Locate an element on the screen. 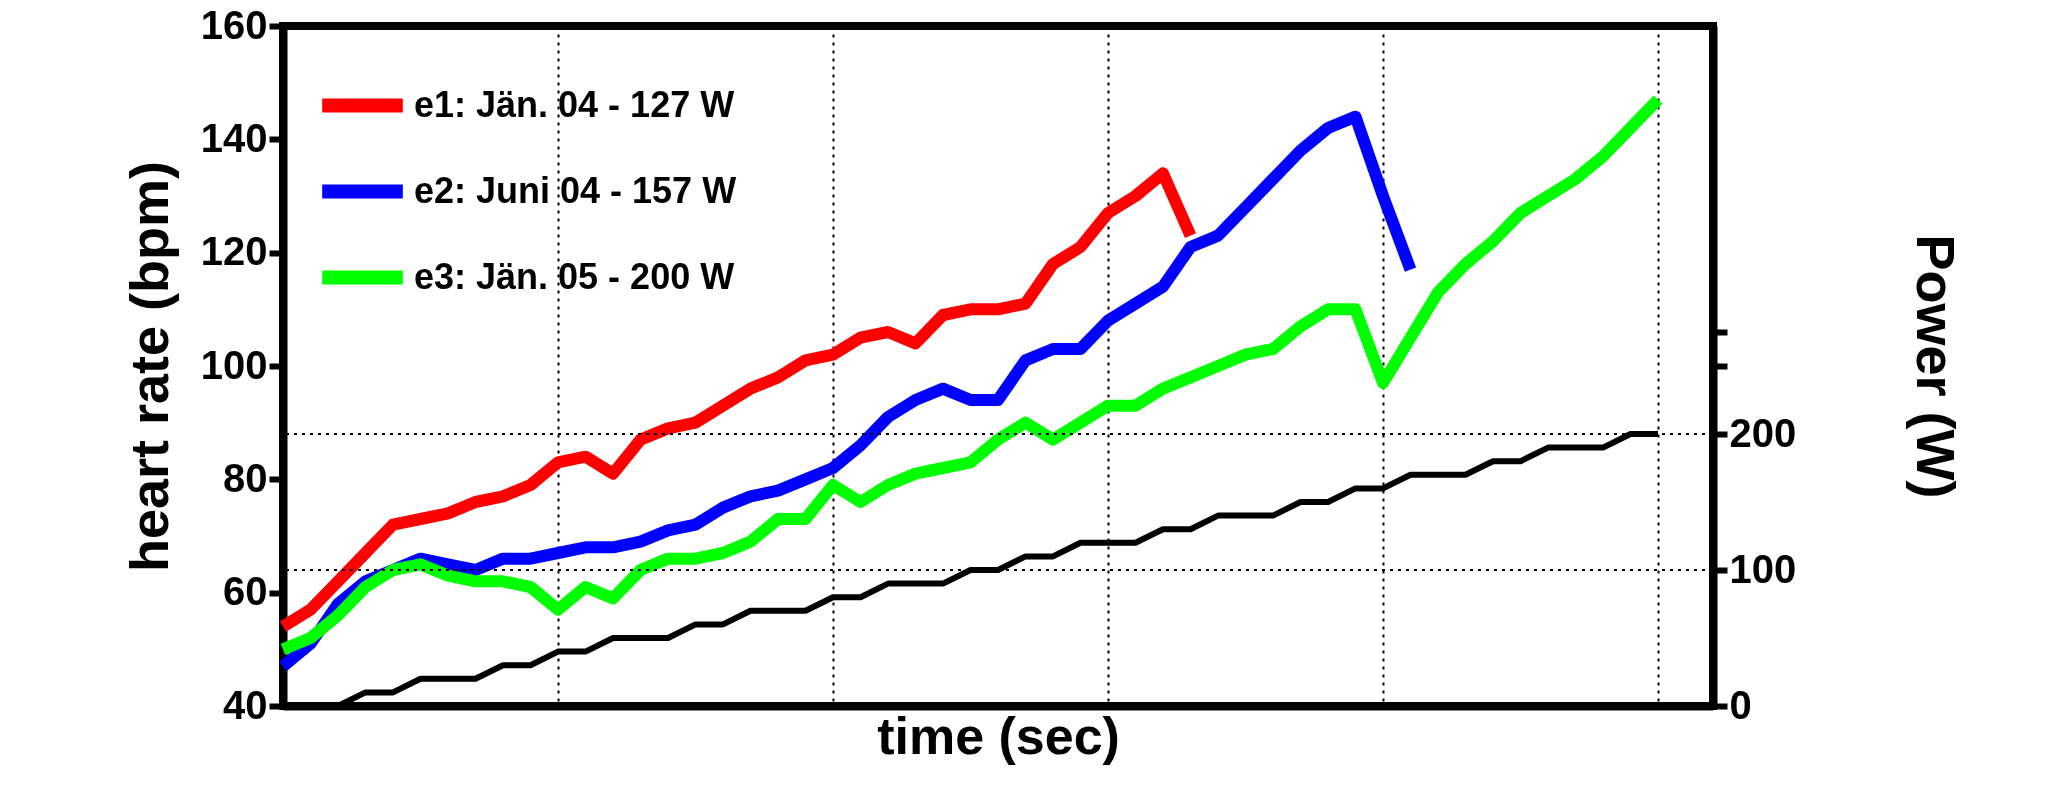 This screenshot has width=2067, height=798. y-axis-title: heart rate (bpm) is located at coordinates (148, 366).